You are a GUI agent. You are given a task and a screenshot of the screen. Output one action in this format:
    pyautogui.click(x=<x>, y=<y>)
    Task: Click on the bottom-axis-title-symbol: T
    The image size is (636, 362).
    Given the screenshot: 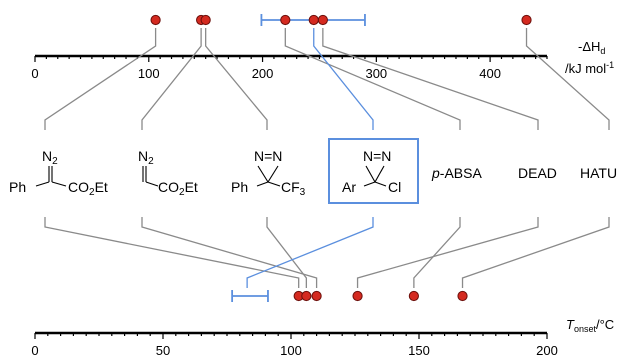 What is the action you would take?
    pyautogui.click(x=570, y=324)
    